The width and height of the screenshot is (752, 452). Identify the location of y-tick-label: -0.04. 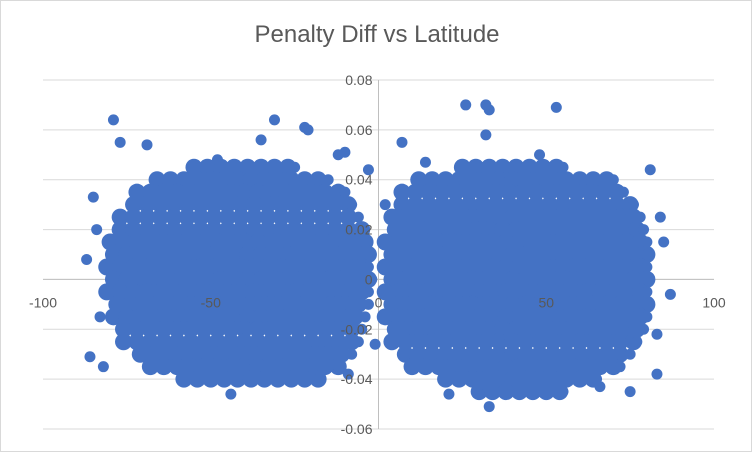
(357, 379).